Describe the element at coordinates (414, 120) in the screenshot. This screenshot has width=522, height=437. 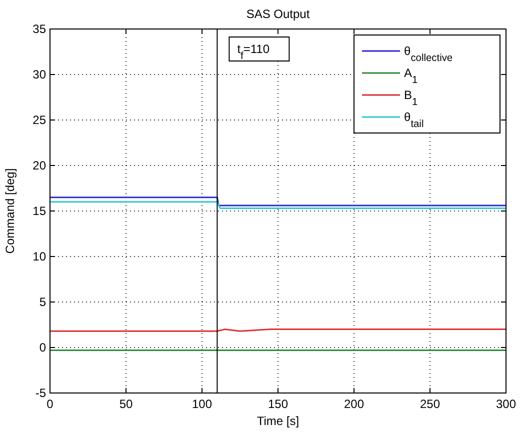
I see `legend-label: θ$_{tail}$` at that location.